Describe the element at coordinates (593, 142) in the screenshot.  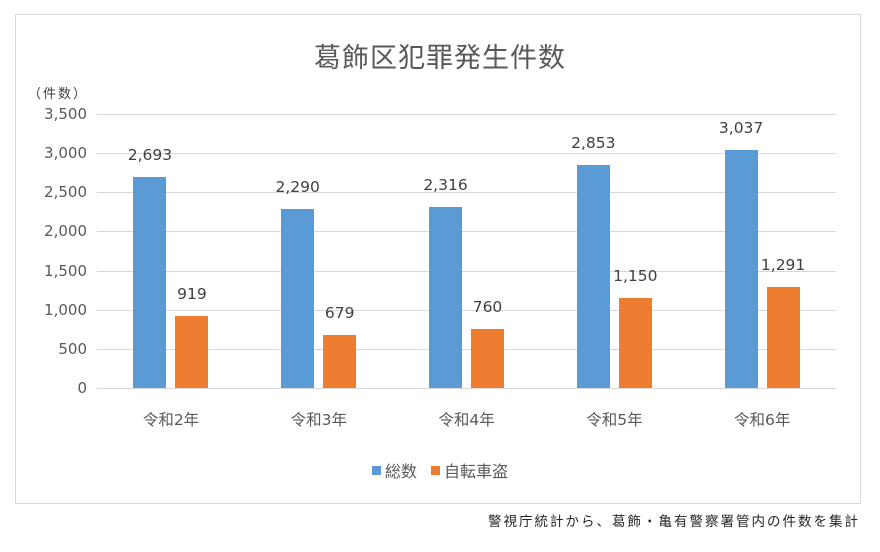
I see `data-label: 2,853` at that location.